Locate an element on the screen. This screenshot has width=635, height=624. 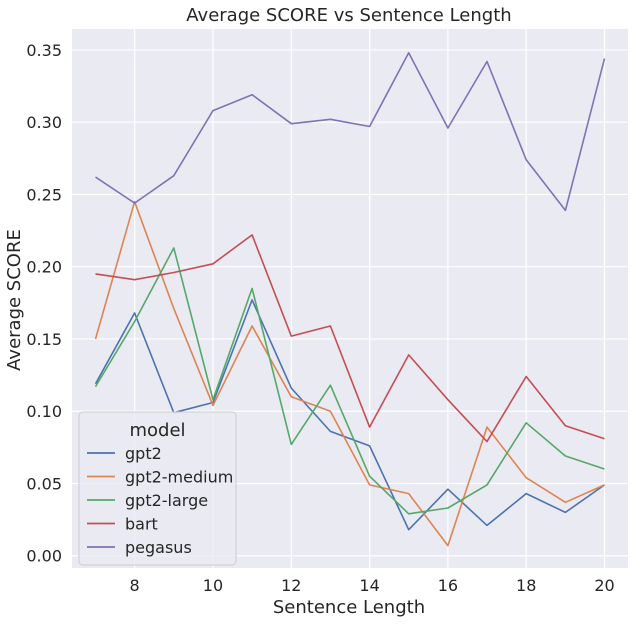
legend-label: bart is located at coordinates (141, 524).